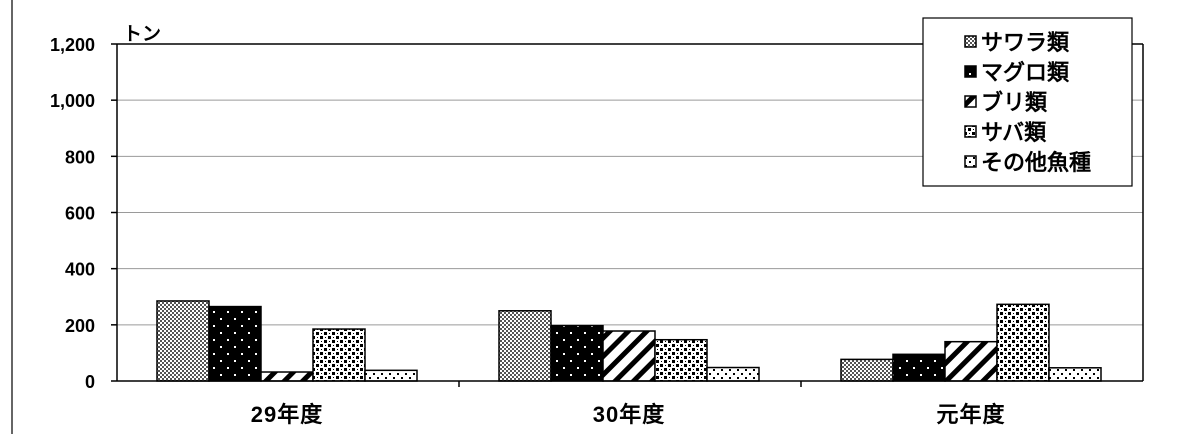 The height and width of the screenshot is (434, 1182). I want to click on legend-box, so click(1027, 102).